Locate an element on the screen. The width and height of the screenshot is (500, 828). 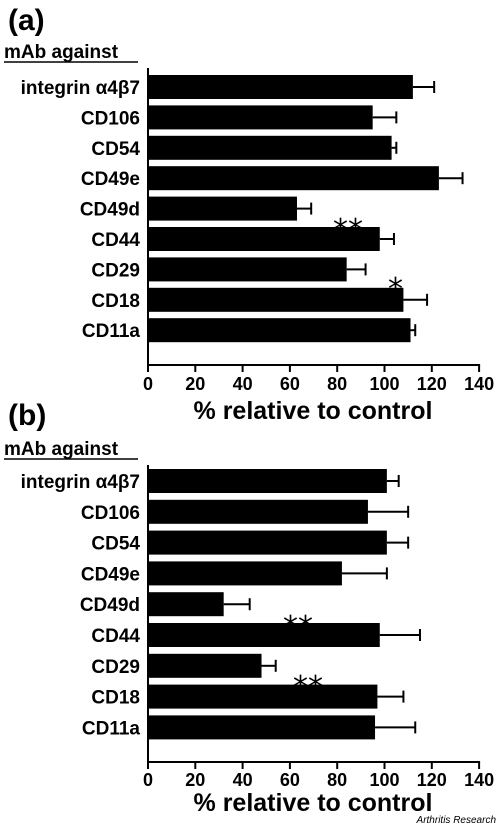
credit-text: Arthritis Research is located at coordinates (456, 820).